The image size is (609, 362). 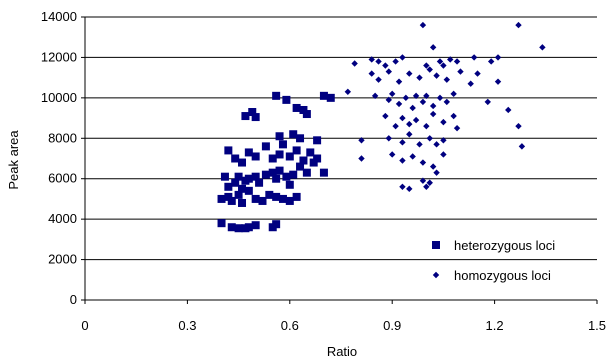 What do you see at coordinates (62, 259) in the screenshot?
I see `y-tick-label: 2000` at bounding box center [62, 259].